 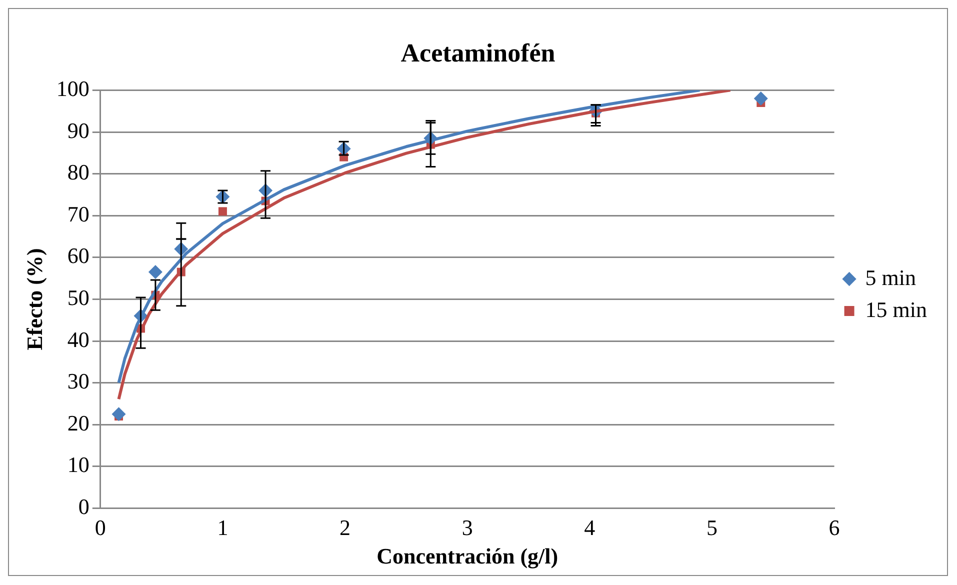 What do you see at coordinates (467, 555) in the screenshot?
I see `x-axis-title: Concentración (g/l)` at bounding box center [467, 555].